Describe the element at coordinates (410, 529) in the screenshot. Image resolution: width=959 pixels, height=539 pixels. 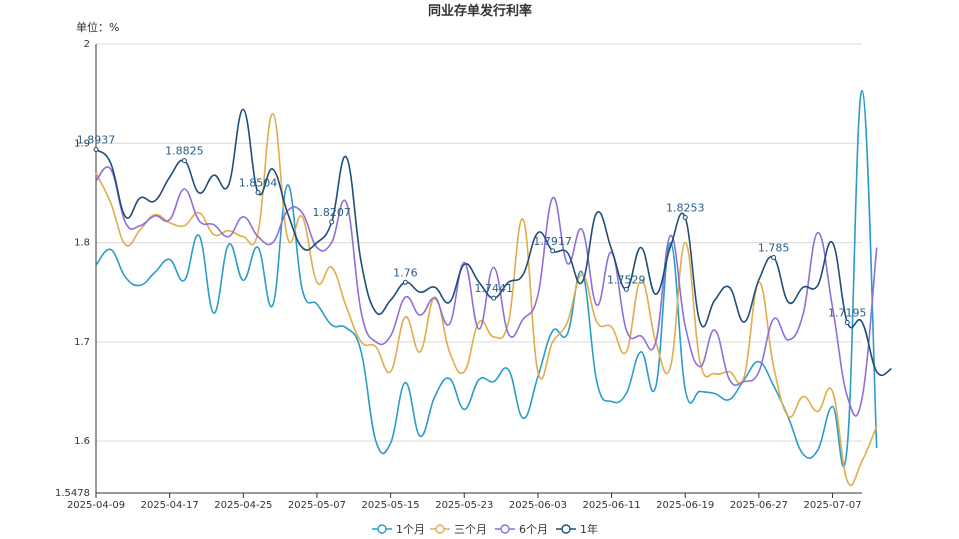
I see `legend-label: 1个月` at that location.